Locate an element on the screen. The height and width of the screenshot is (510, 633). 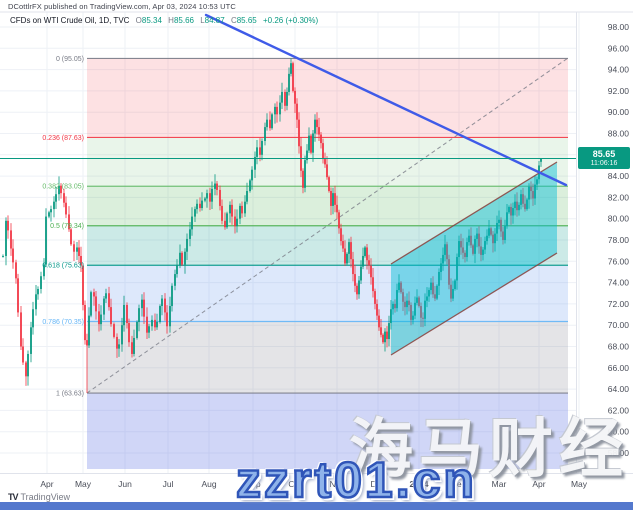
time-tick-label: Apr is located at coordinates (538, 484).